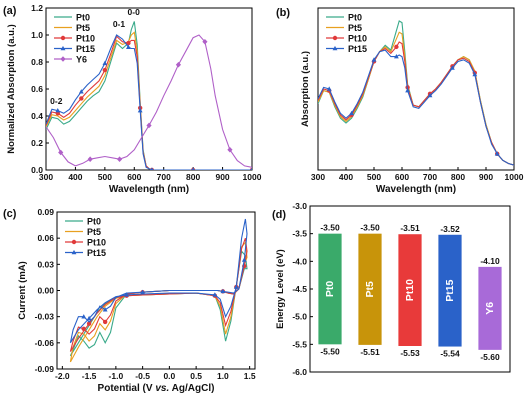 The width and height of the screenshot is (529, 406). I want to click on y-axis-label: Absorption (a.u.), so click(305, 89).